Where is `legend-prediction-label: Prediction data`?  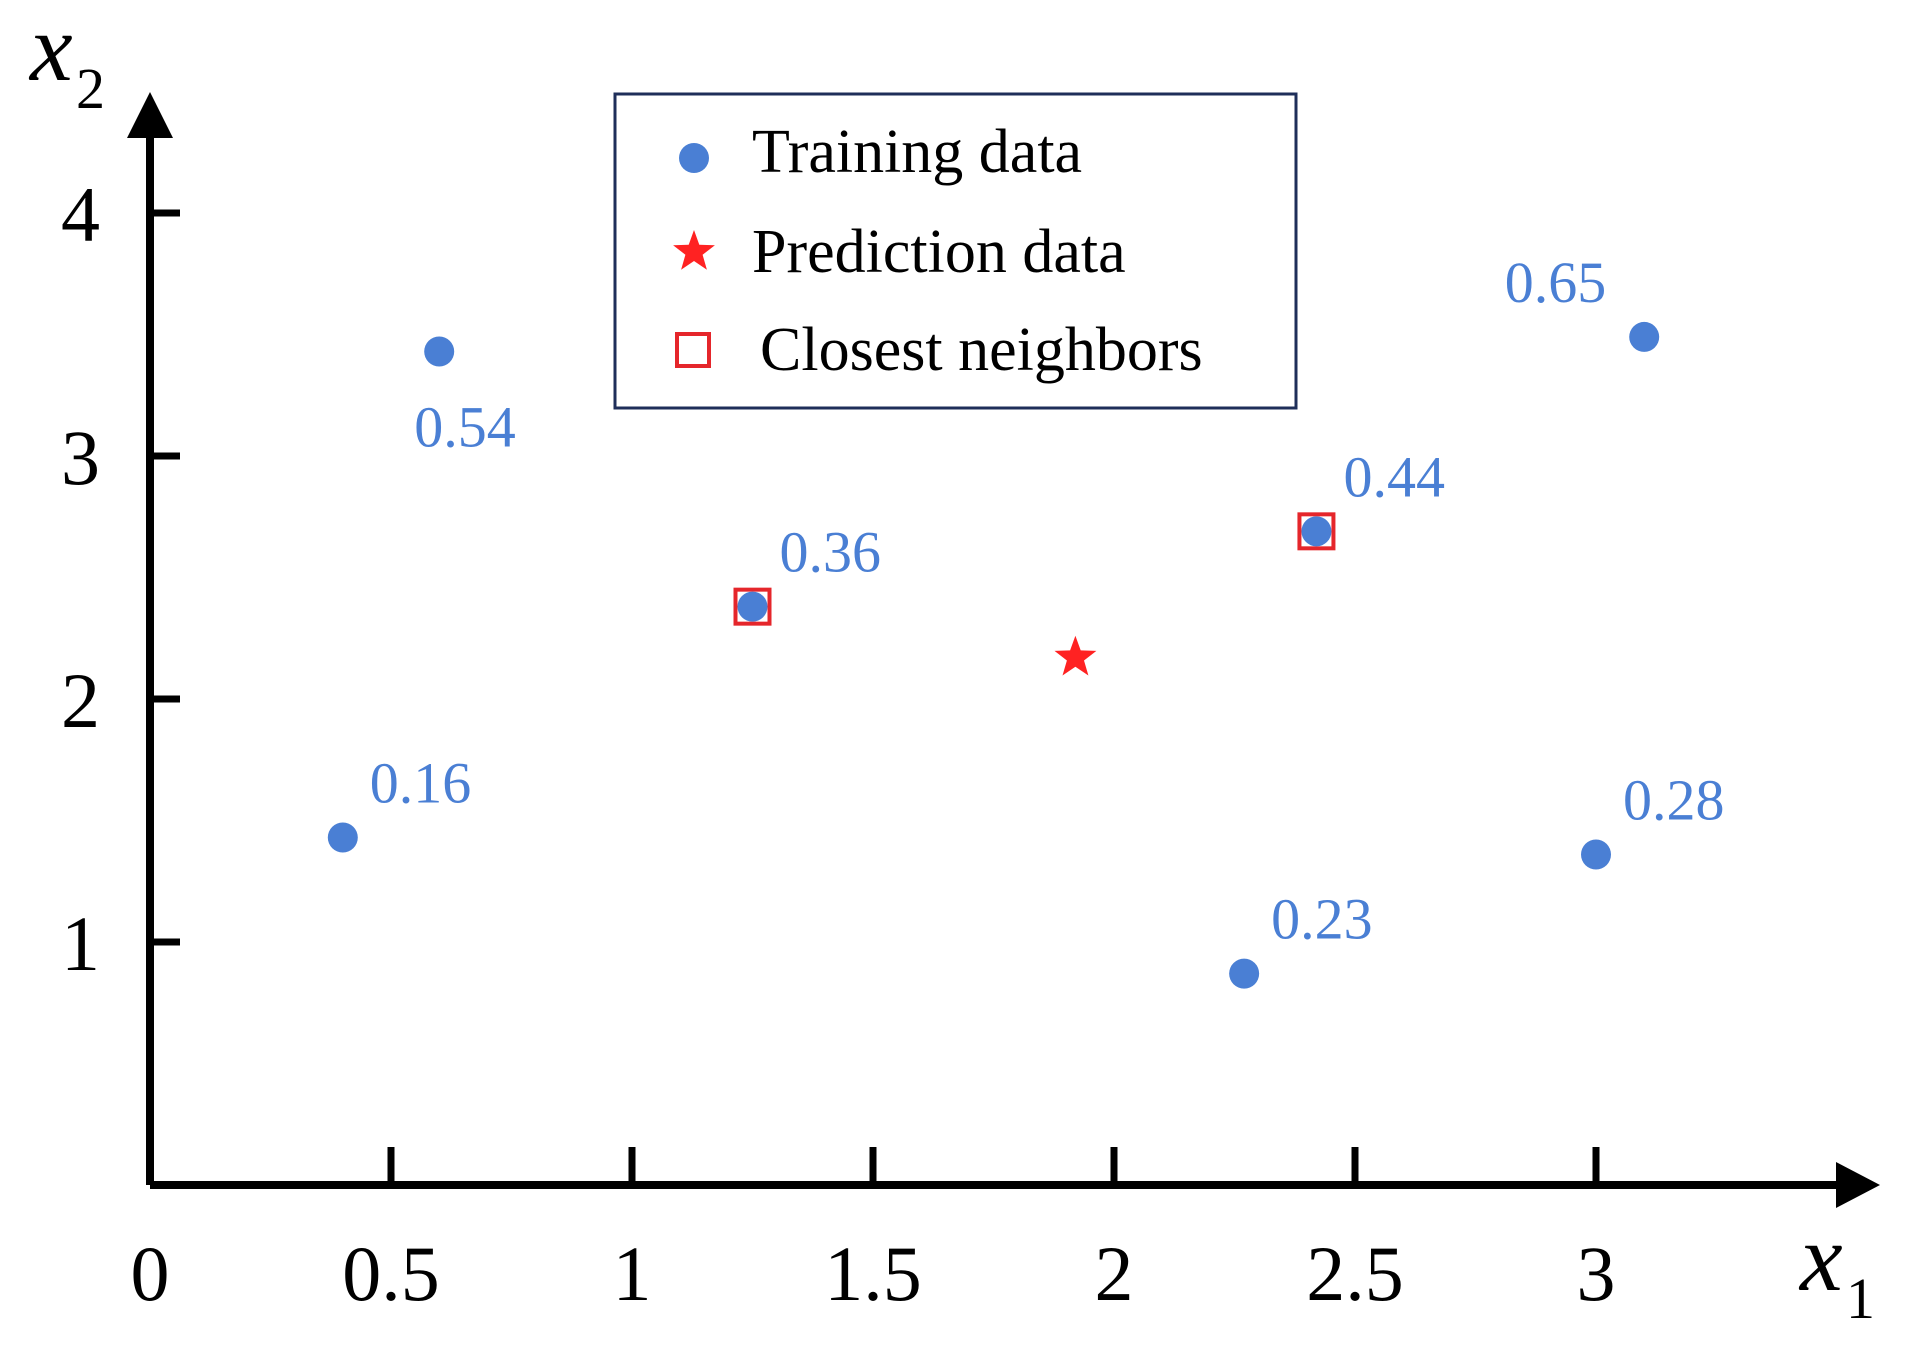 legend-prediction-label: Prediction data is located at coordinates (939, 252).